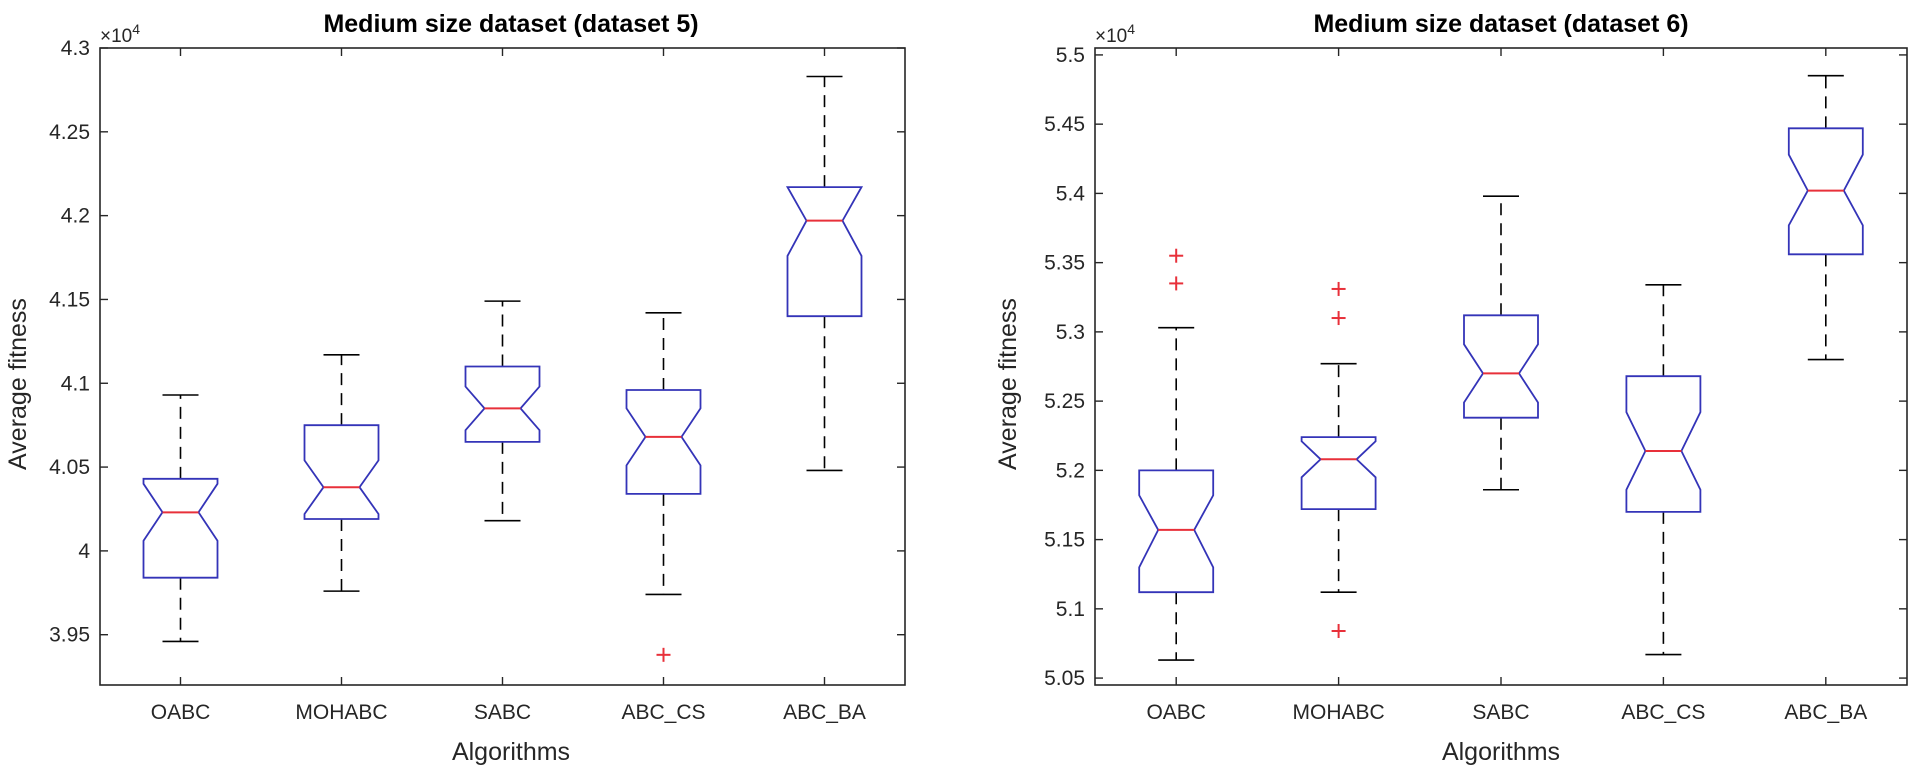 This screenshot has width=1910, height=770. Describe the element at coordinates (75, 383) in the screenshot. I see `y-tick-label: 4.1` at that location.